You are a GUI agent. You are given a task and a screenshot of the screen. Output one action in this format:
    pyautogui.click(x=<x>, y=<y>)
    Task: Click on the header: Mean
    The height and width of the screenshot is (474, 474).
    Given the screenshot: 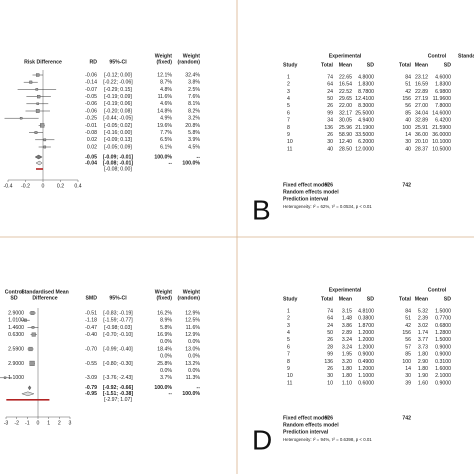 What is the action you would take?
    pyautogui.click(x=421, y=299)
    